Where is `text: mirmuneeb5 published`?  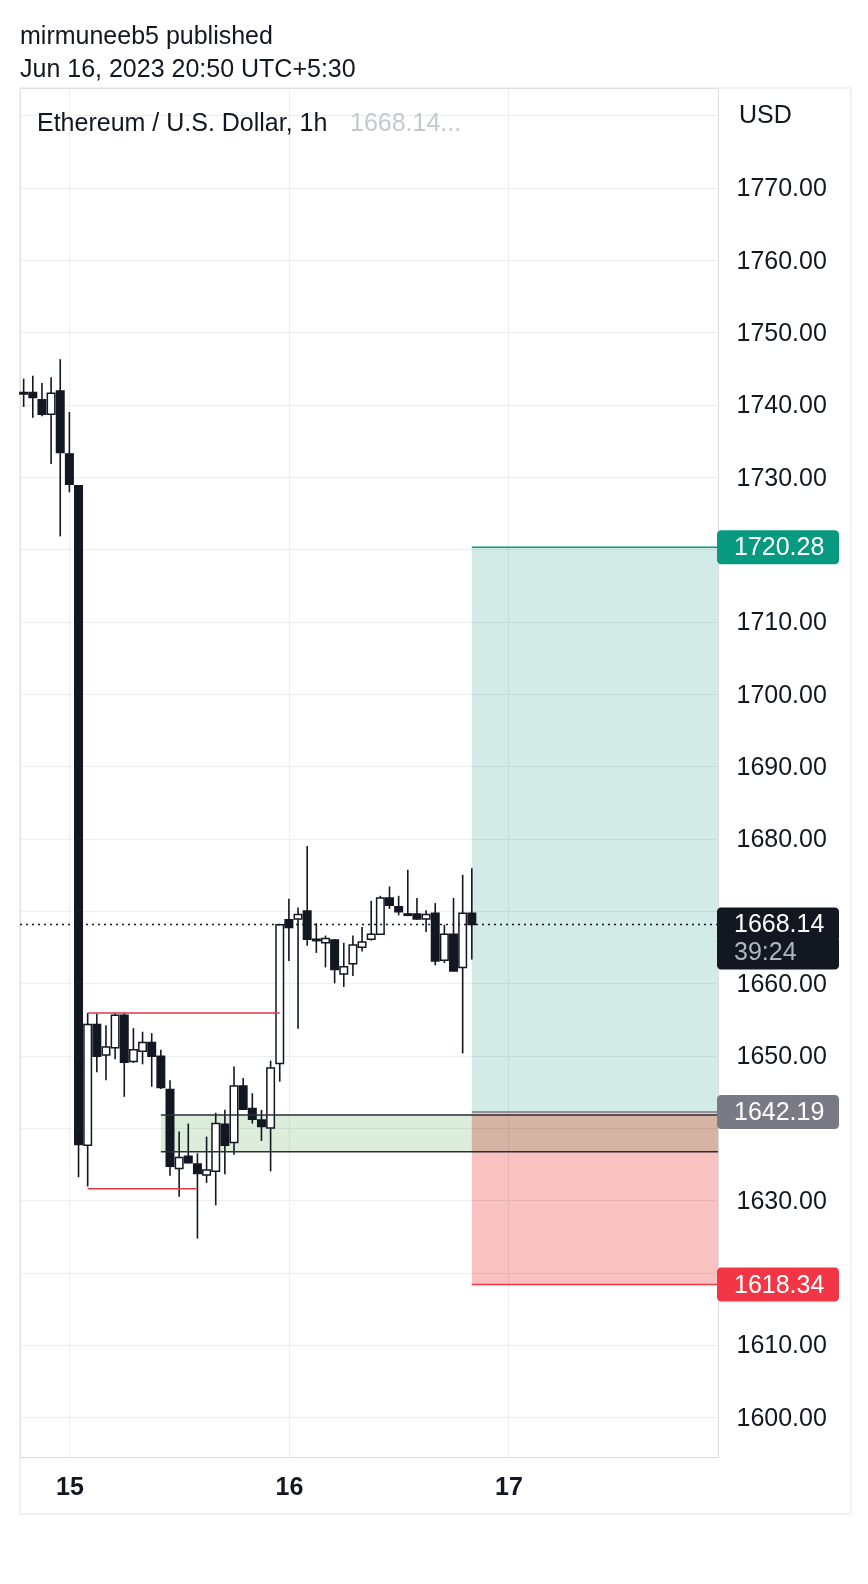
text: mirmuneeb5 published is located at coordinates (146, 35).